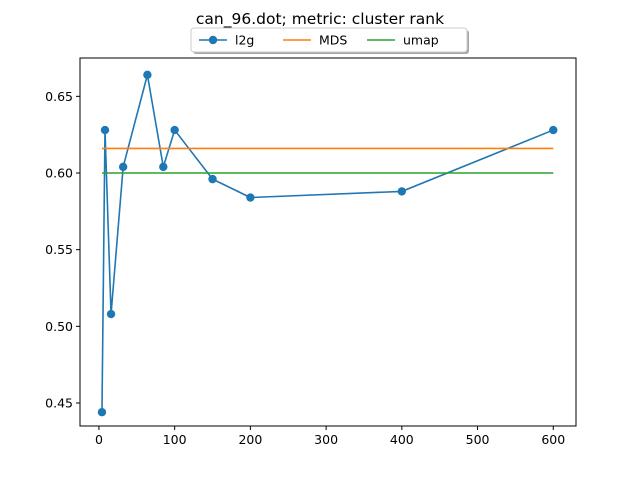  I want to click on x-tick-label: 300, so click(326, 439).